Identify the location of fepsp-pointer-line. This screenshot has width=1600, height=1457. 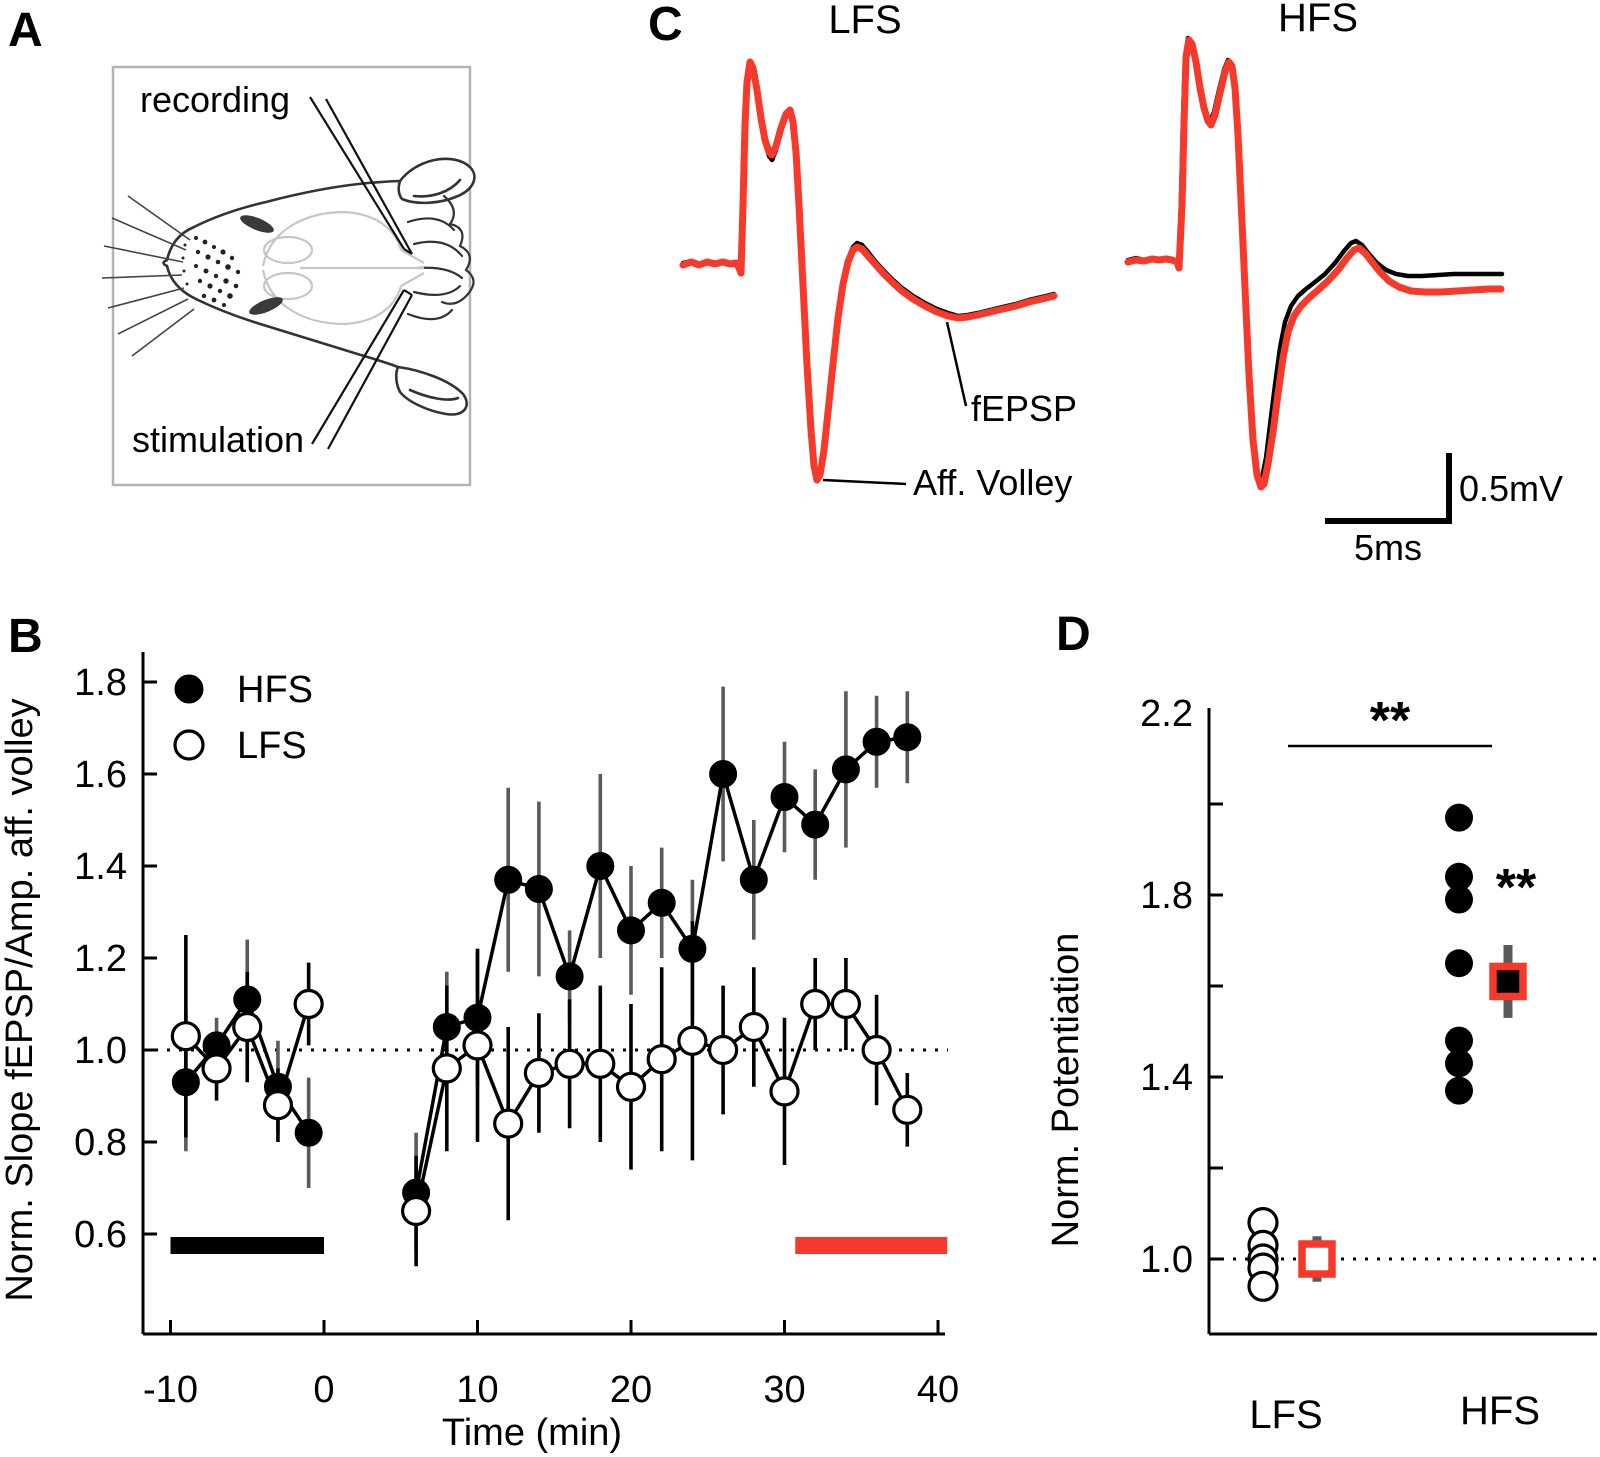
(956, 364).